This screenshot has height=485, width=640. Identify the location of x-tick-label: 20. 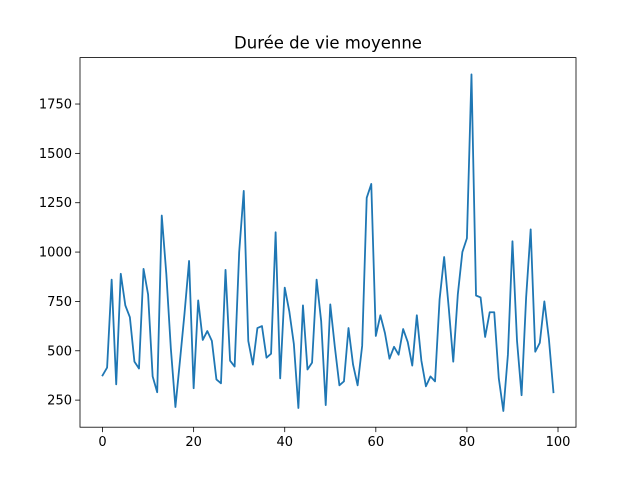
(193, 442).